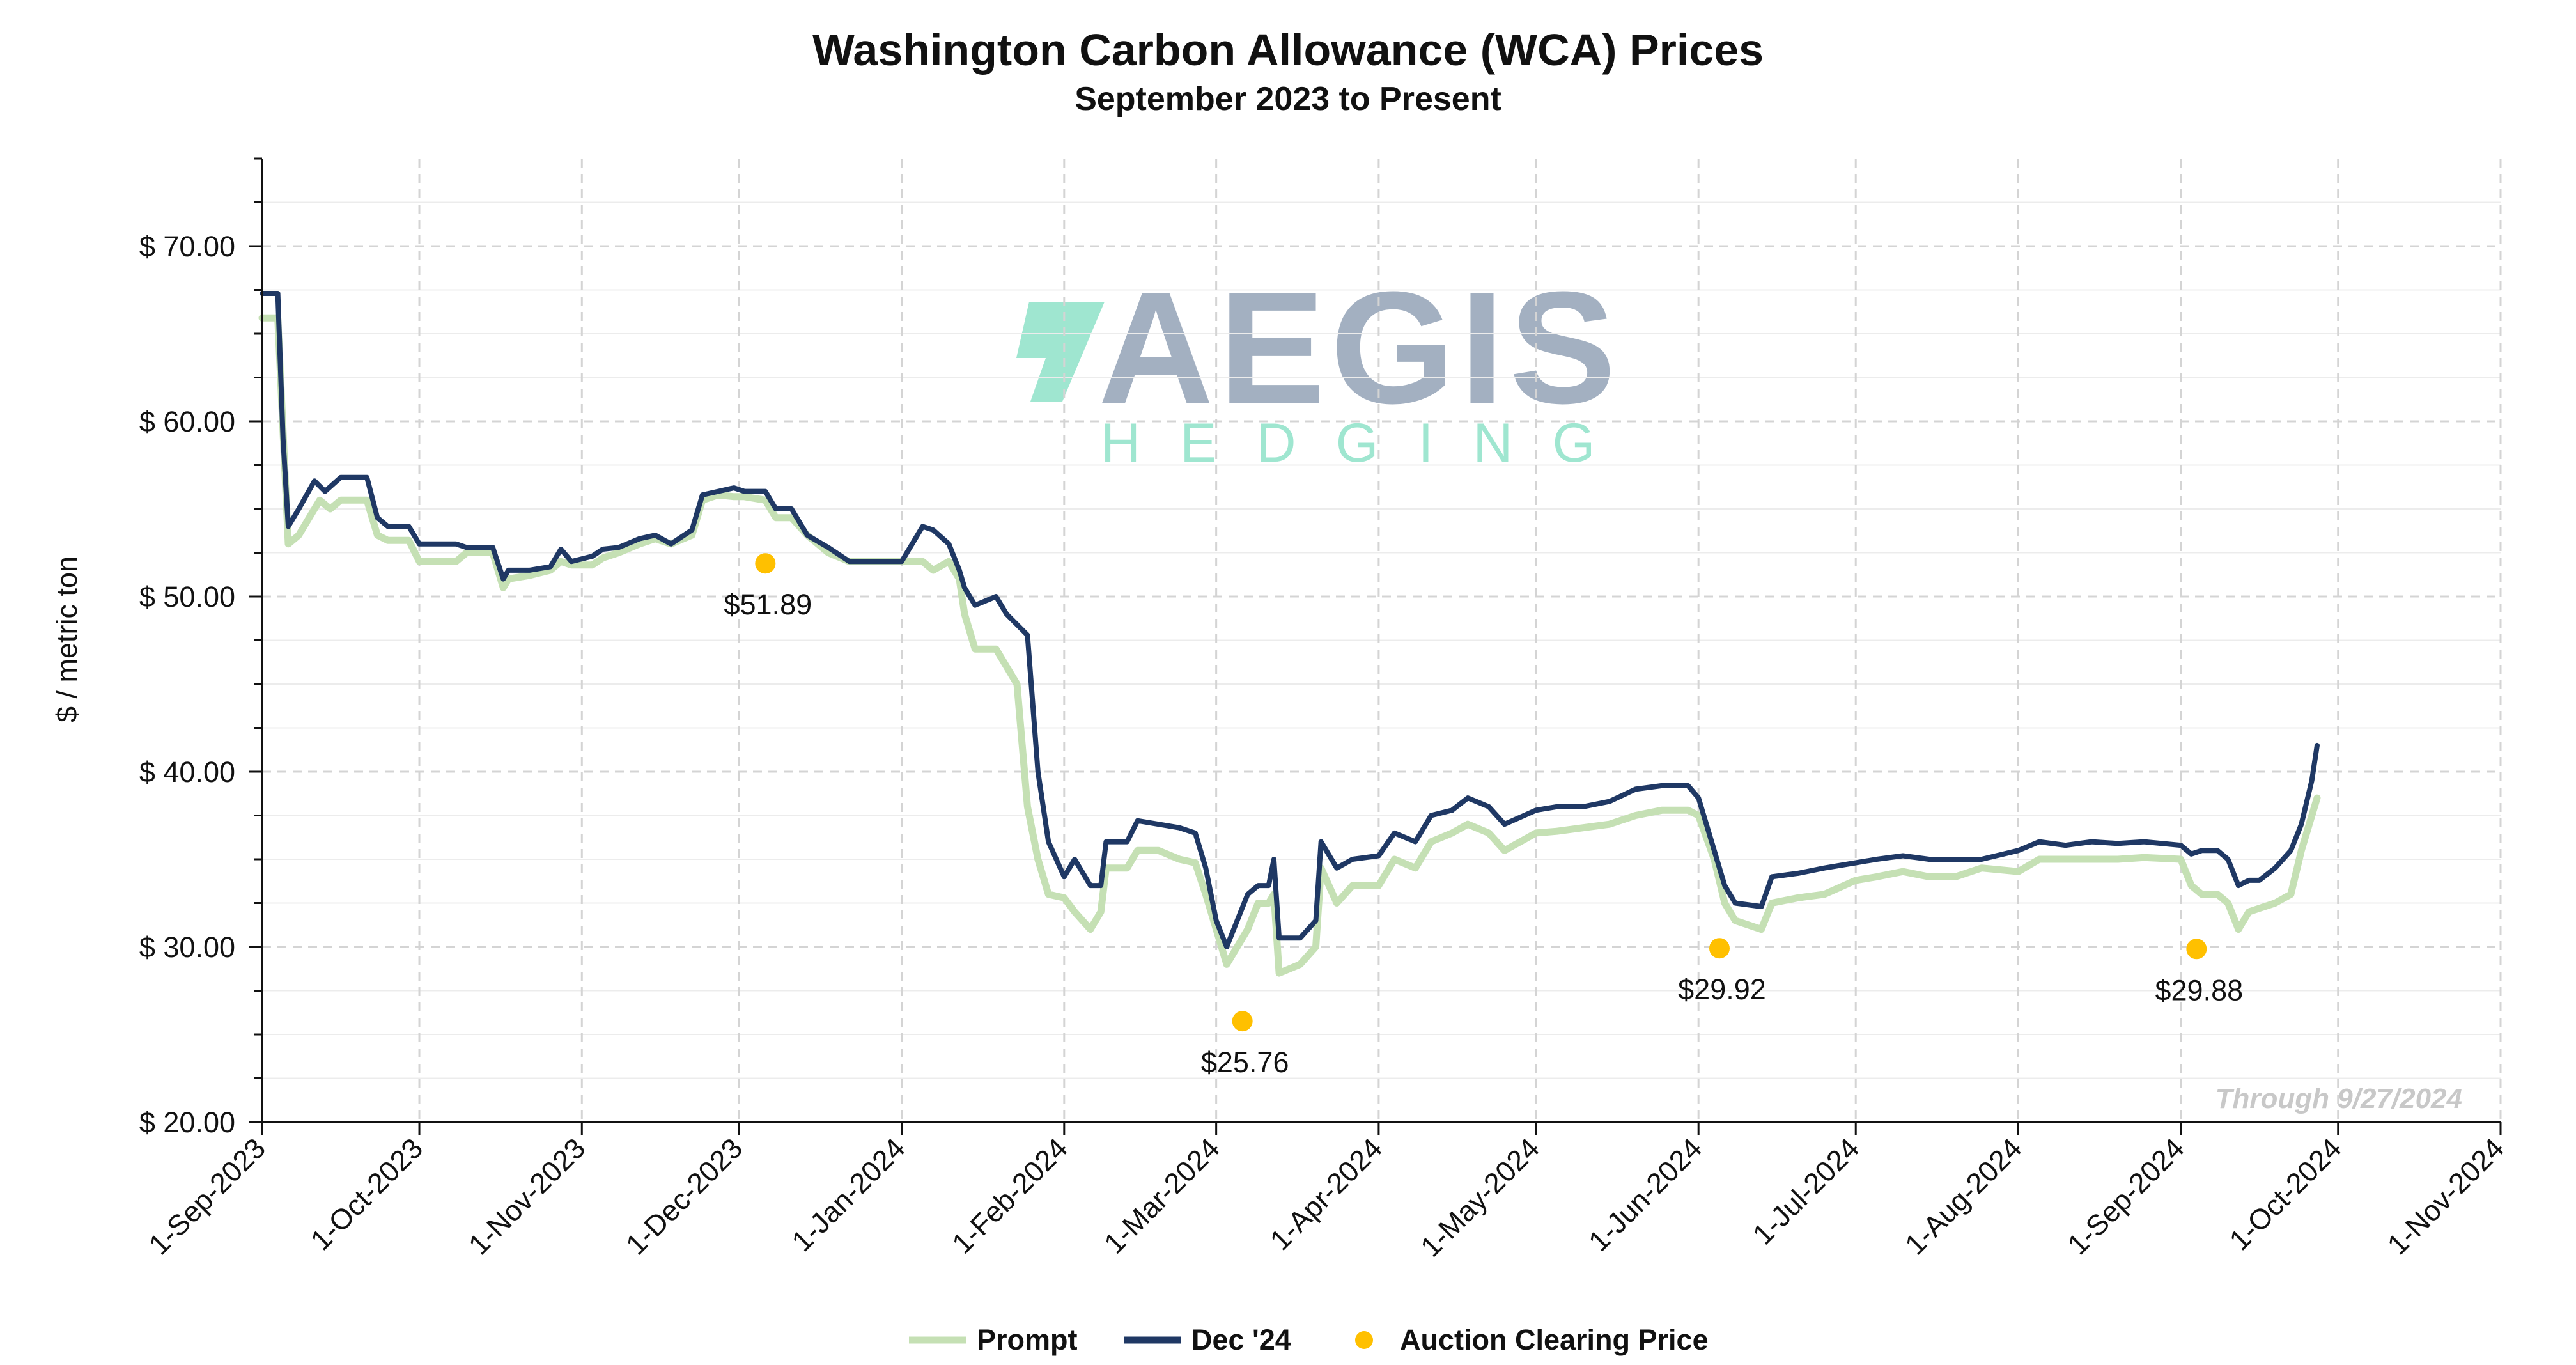 Image resolution: width=2576 pixels, height=1365 pixels. I want to click on logo-word-hedging: HEDGING, so click(1368, 443).